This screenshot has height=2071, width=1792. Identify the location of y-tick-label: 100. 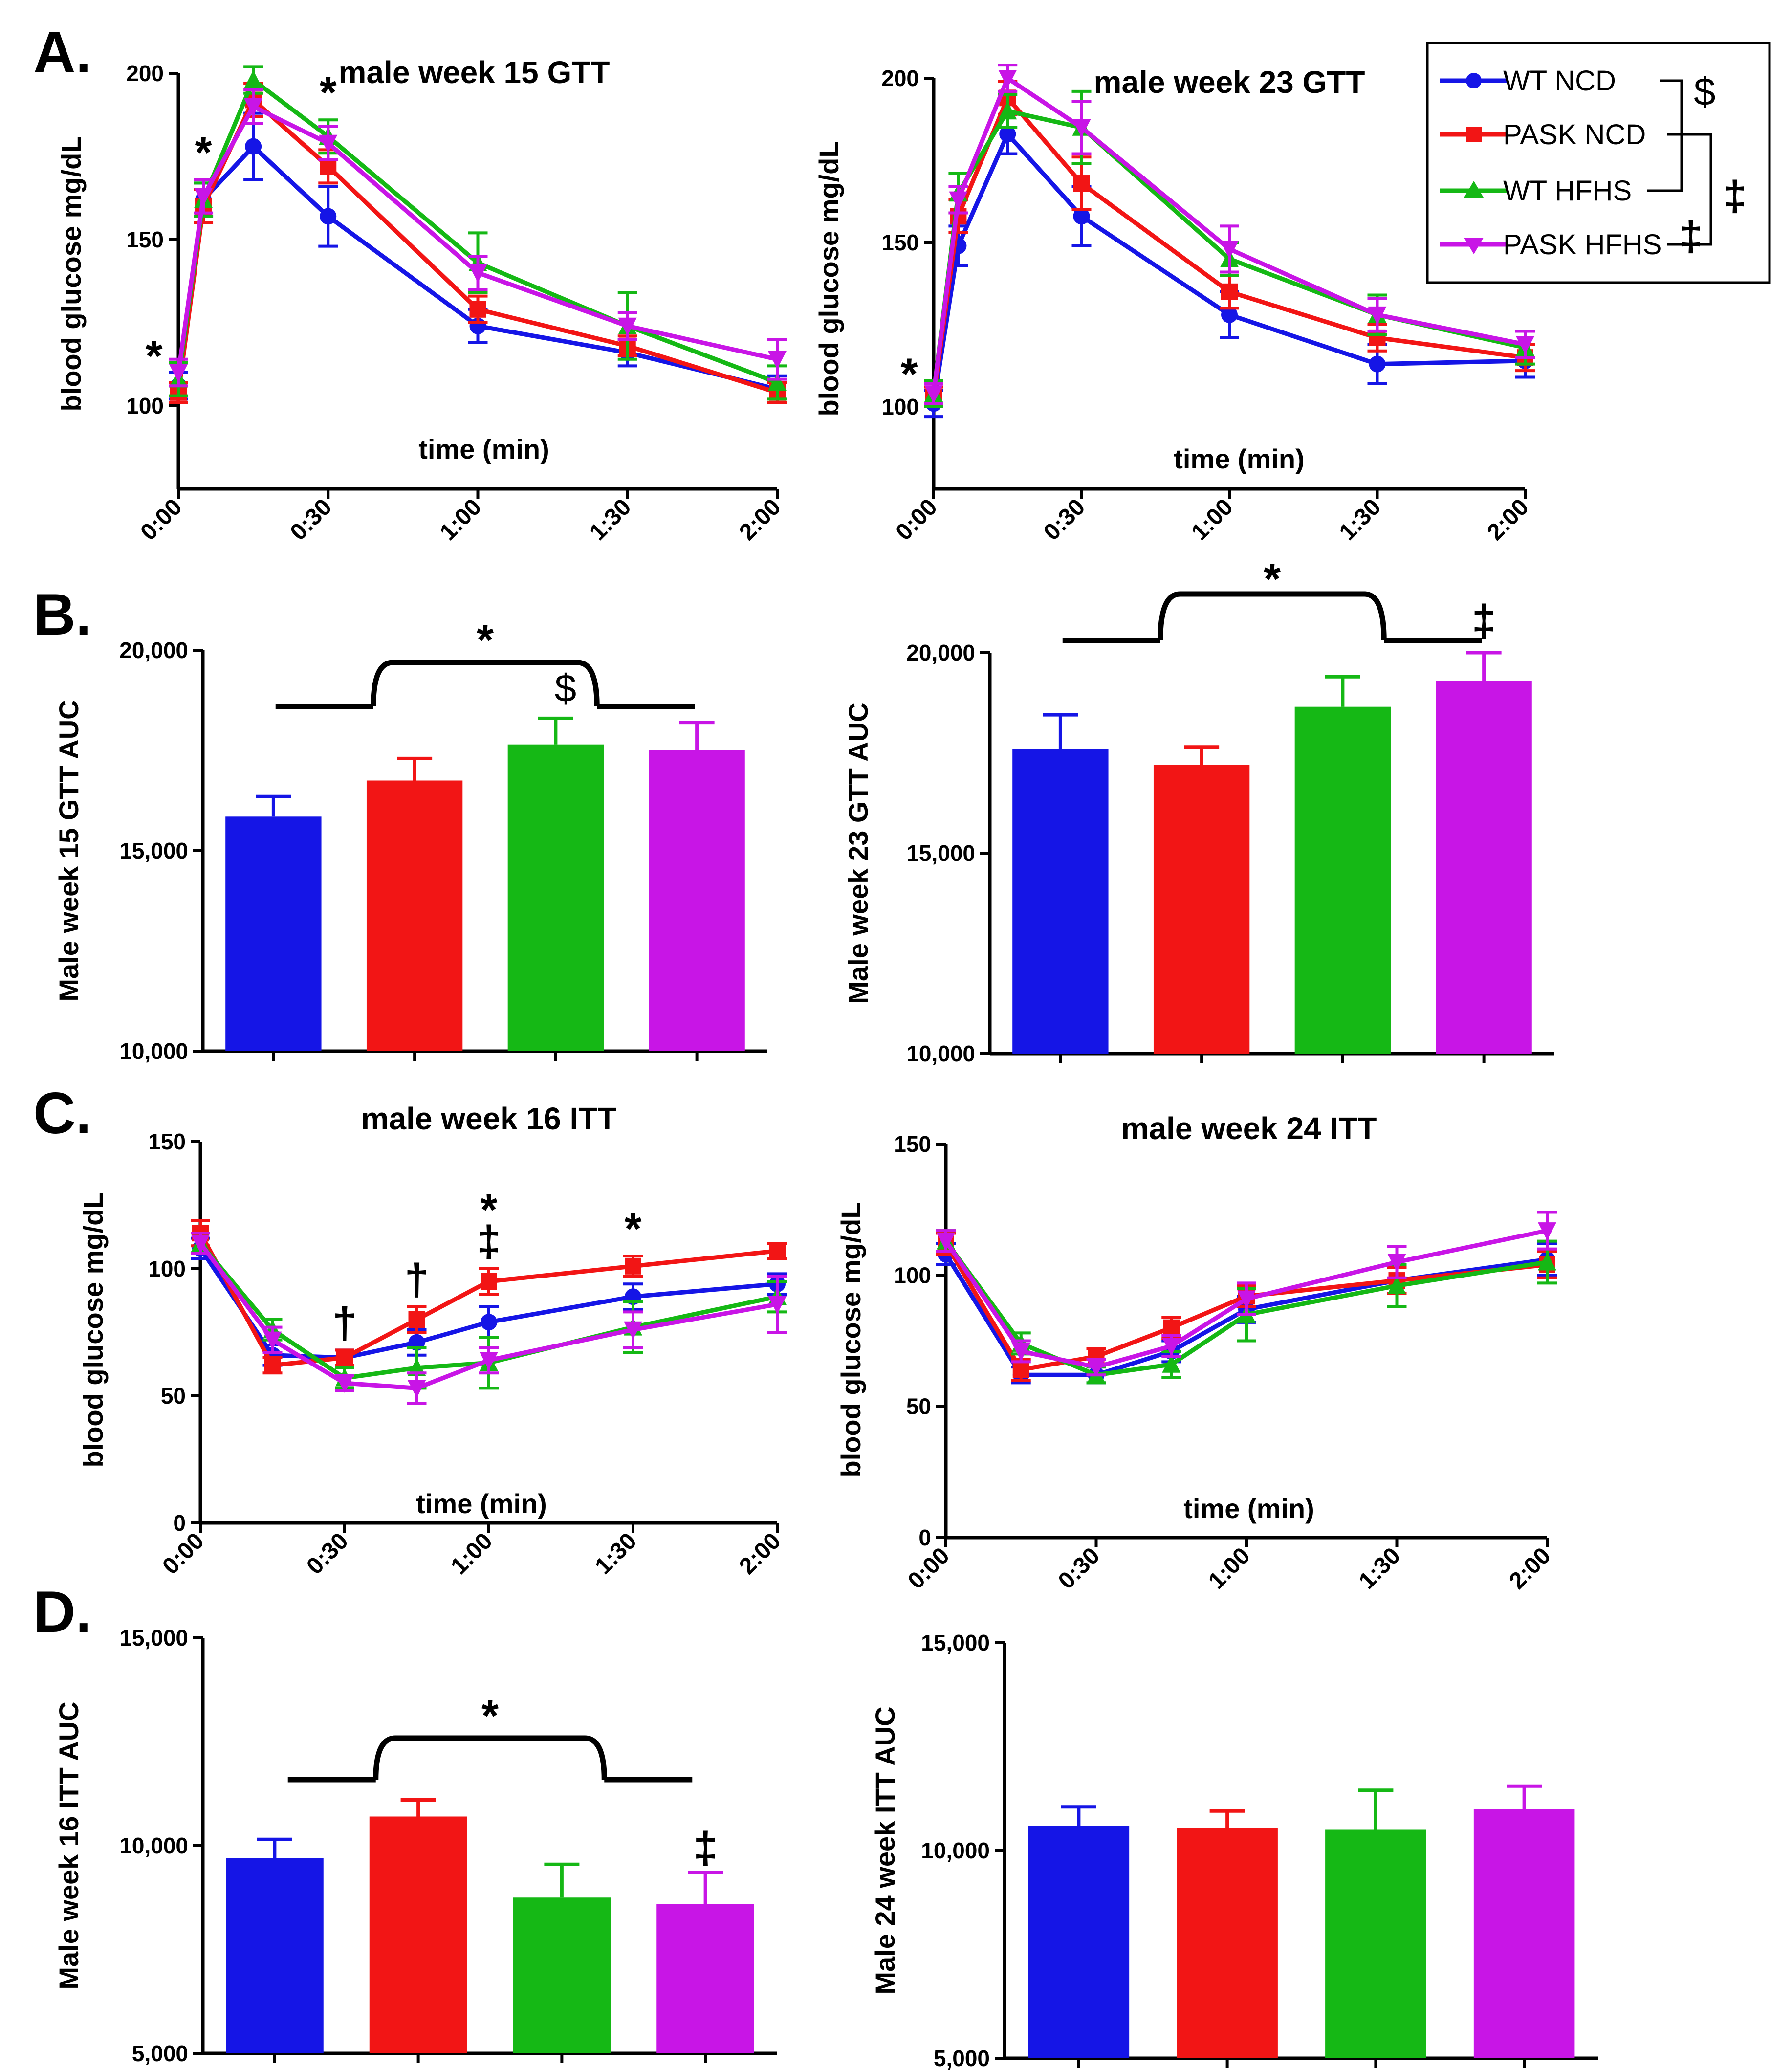
(912, 1275).